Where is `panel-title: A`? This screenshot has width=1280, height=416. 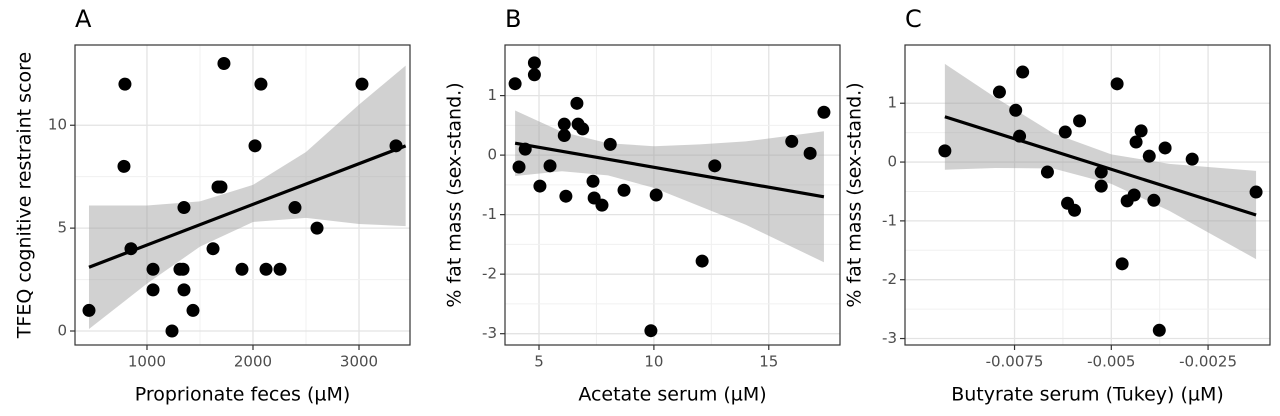
panel-title: A is located at coordinates (83, 19).